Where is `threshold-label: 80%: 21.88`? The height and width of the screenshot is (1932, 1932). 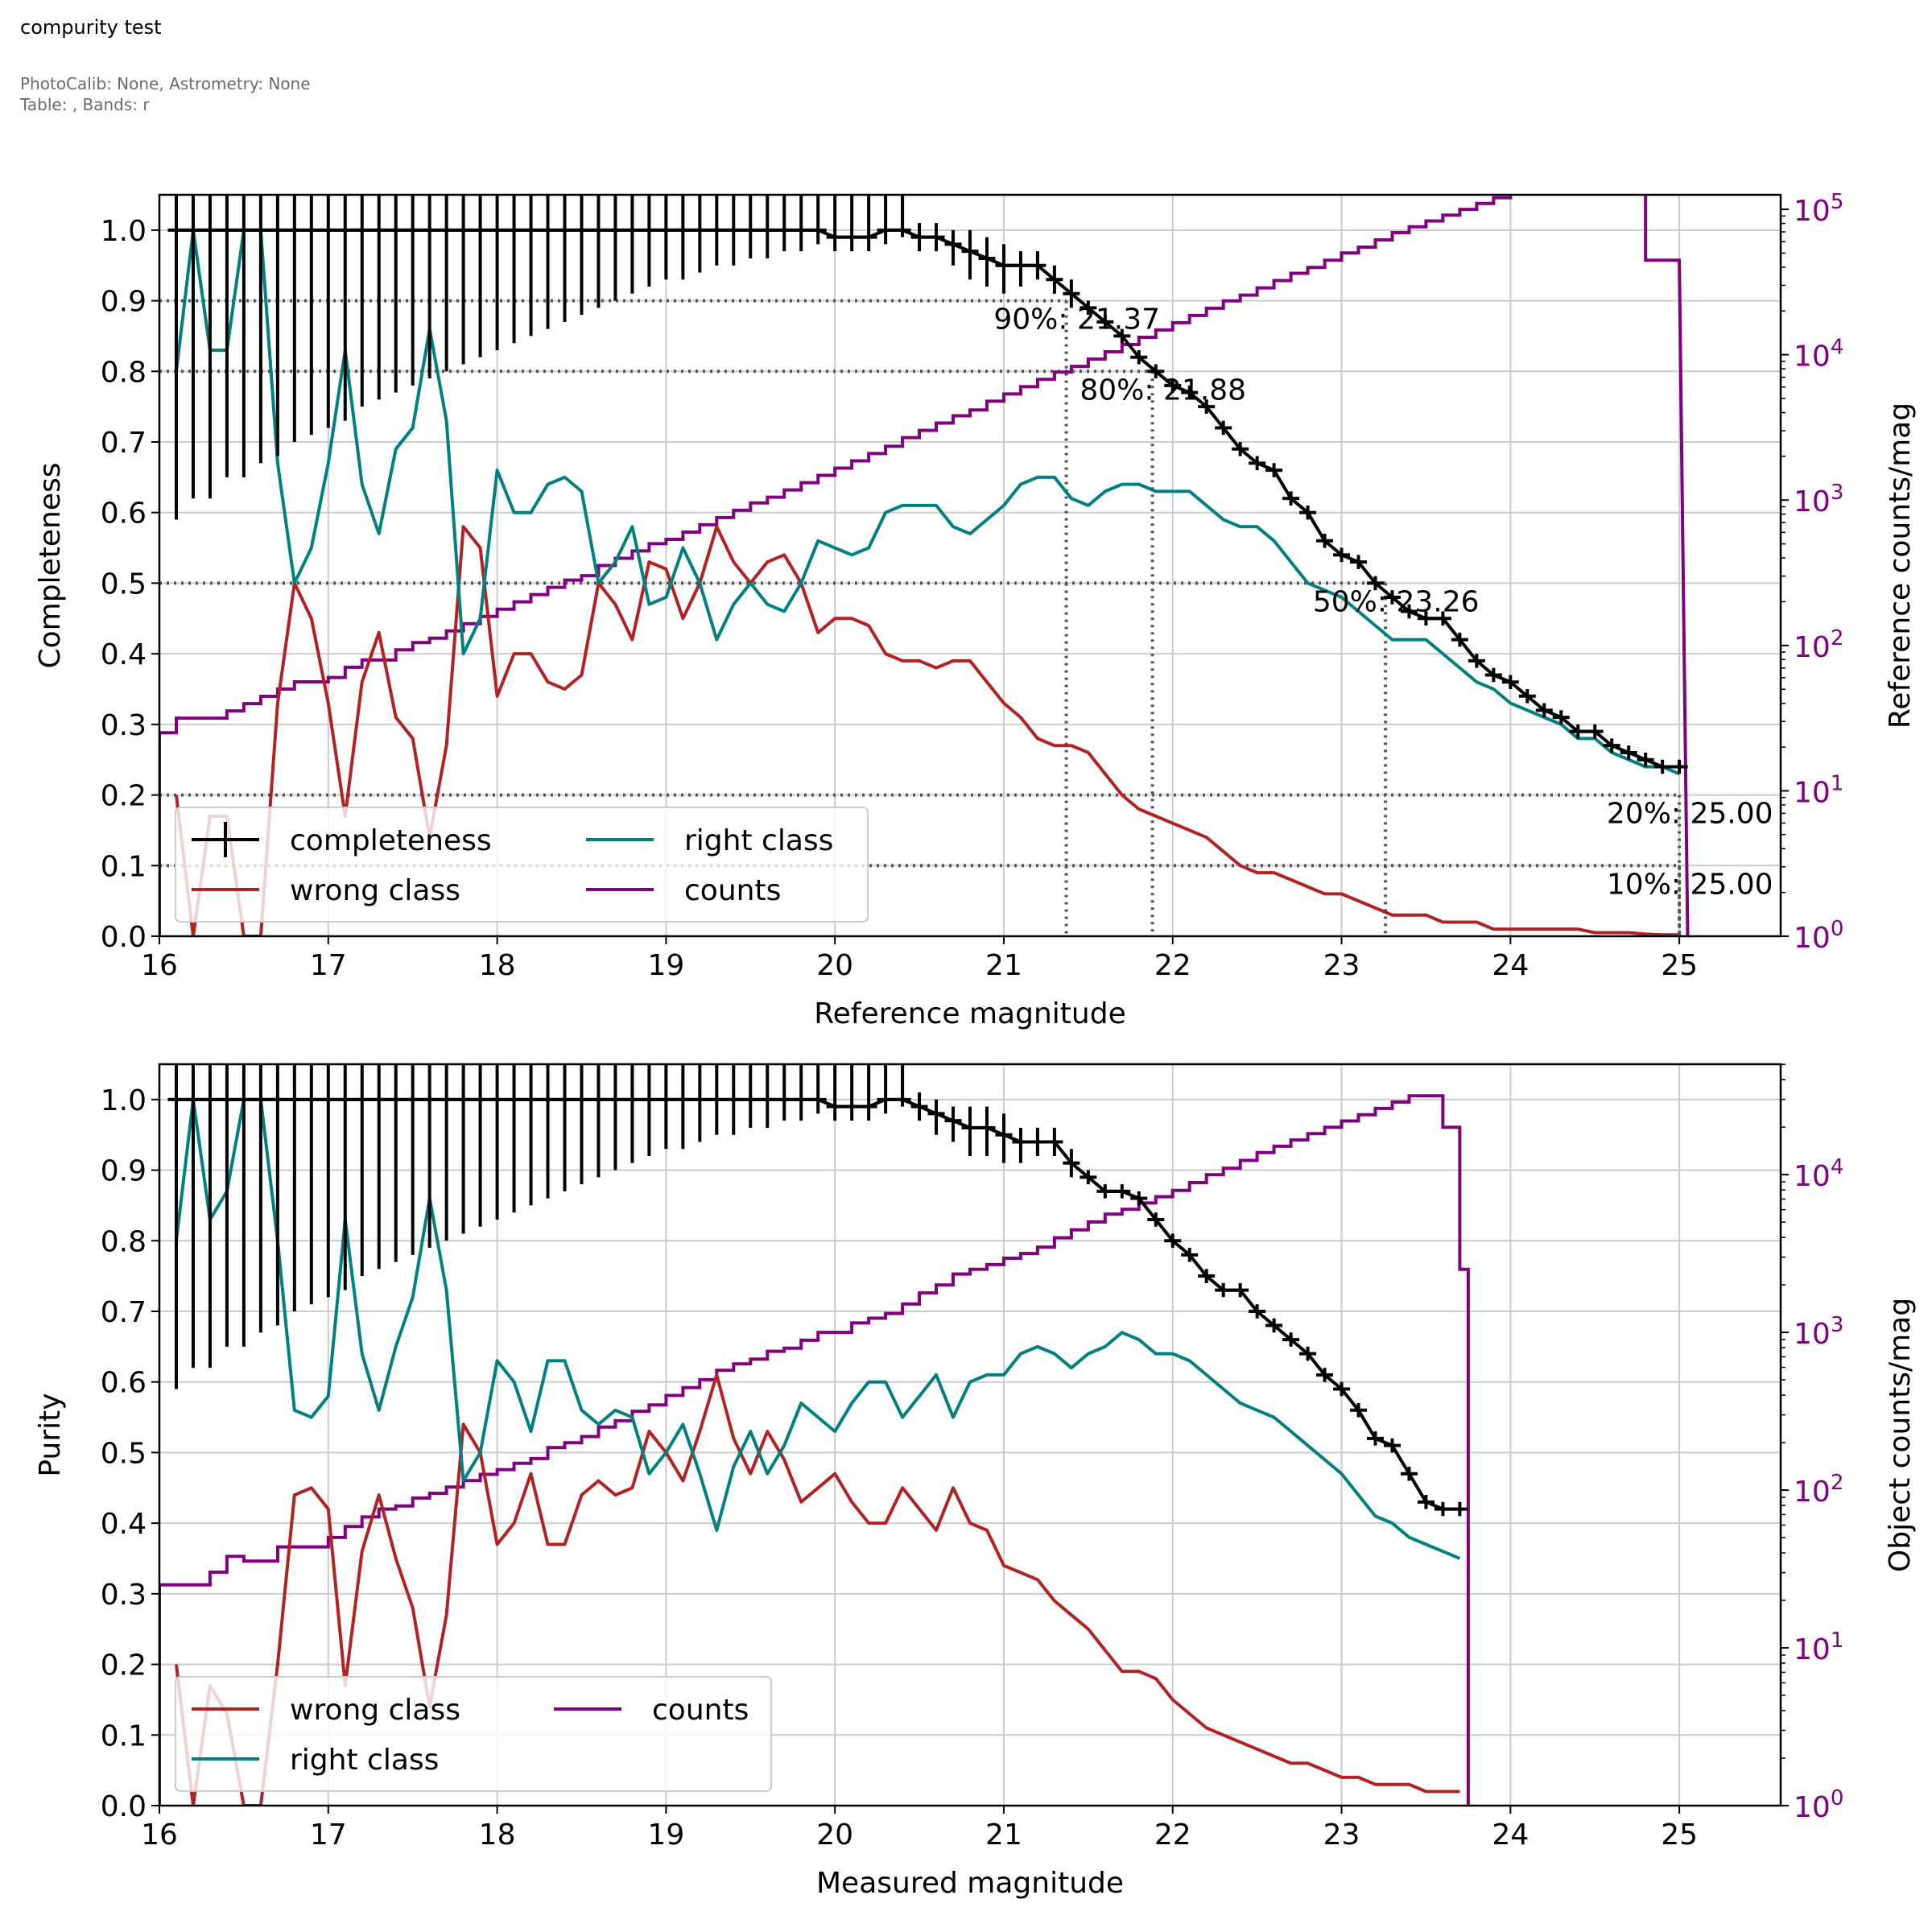
threshold-label: 80%: 21.88 is located at coordinates (1163, 390).